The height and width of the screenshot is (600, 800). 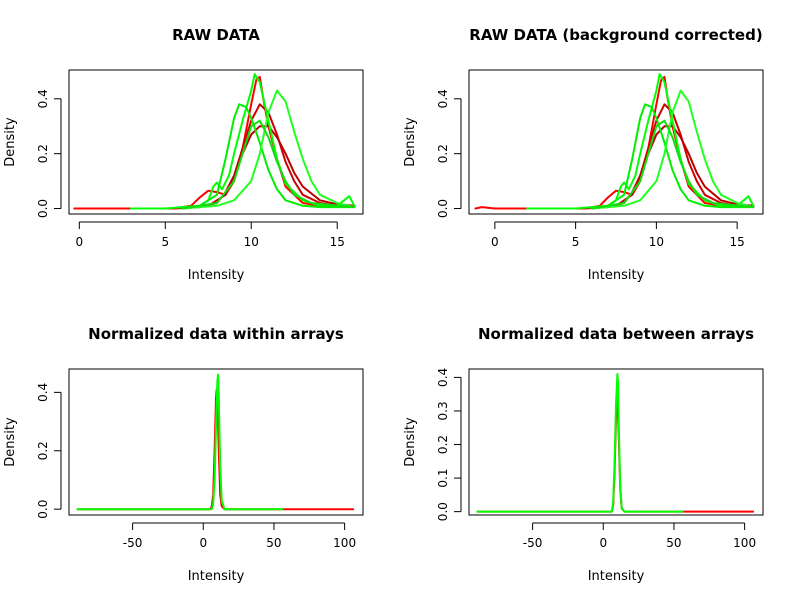 What do you see at coordinates (616, 334) in the screenshot?
I see `chart-title: Normalized data between arrays` at bounding box center [616, 334].